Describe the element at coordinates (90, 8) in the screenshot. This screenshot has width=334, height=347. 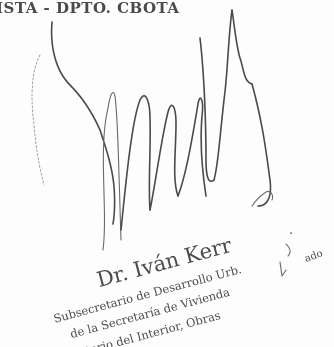
I see `header-fragment: ISTA - DPTO. CBOTA` at that location.